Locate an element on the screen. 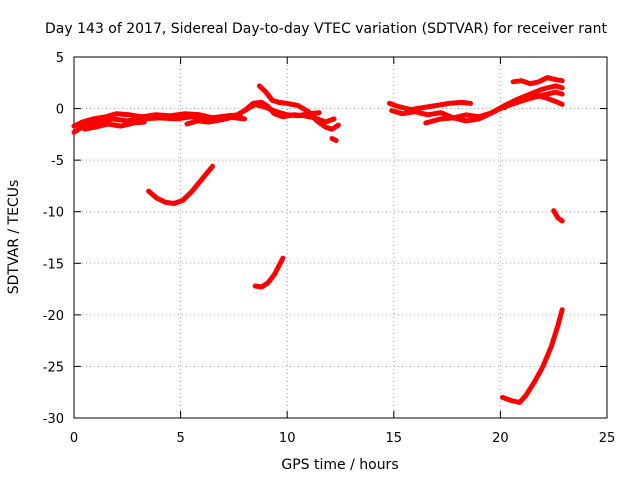  x-tick-label: 15 is located at coordinates (394, 438).